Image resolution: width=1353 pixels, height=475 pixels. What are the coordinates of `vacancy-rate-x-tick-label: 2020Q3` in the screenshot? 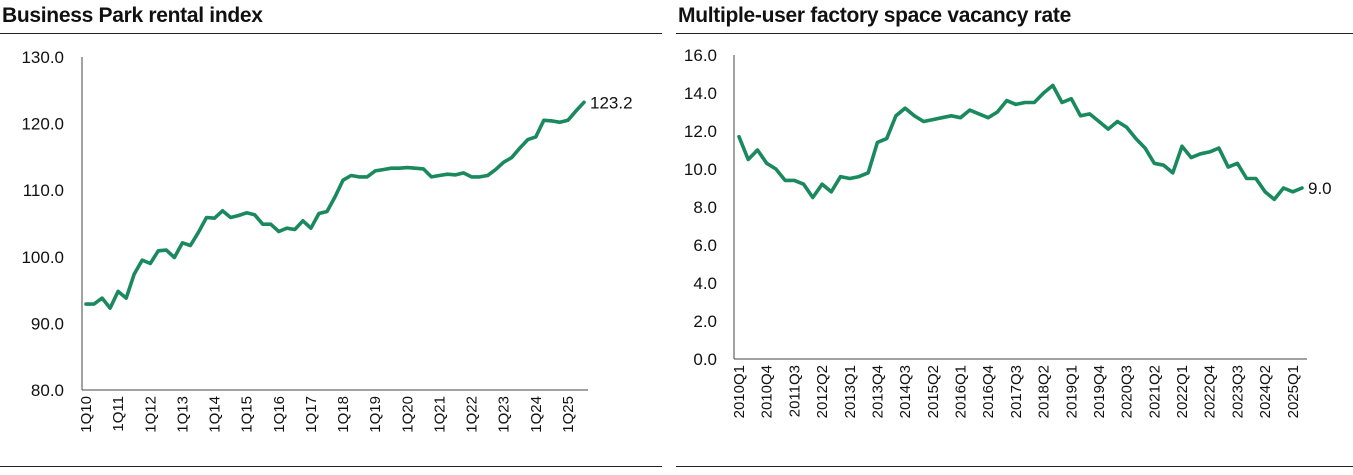 It's located at (1127, 391).